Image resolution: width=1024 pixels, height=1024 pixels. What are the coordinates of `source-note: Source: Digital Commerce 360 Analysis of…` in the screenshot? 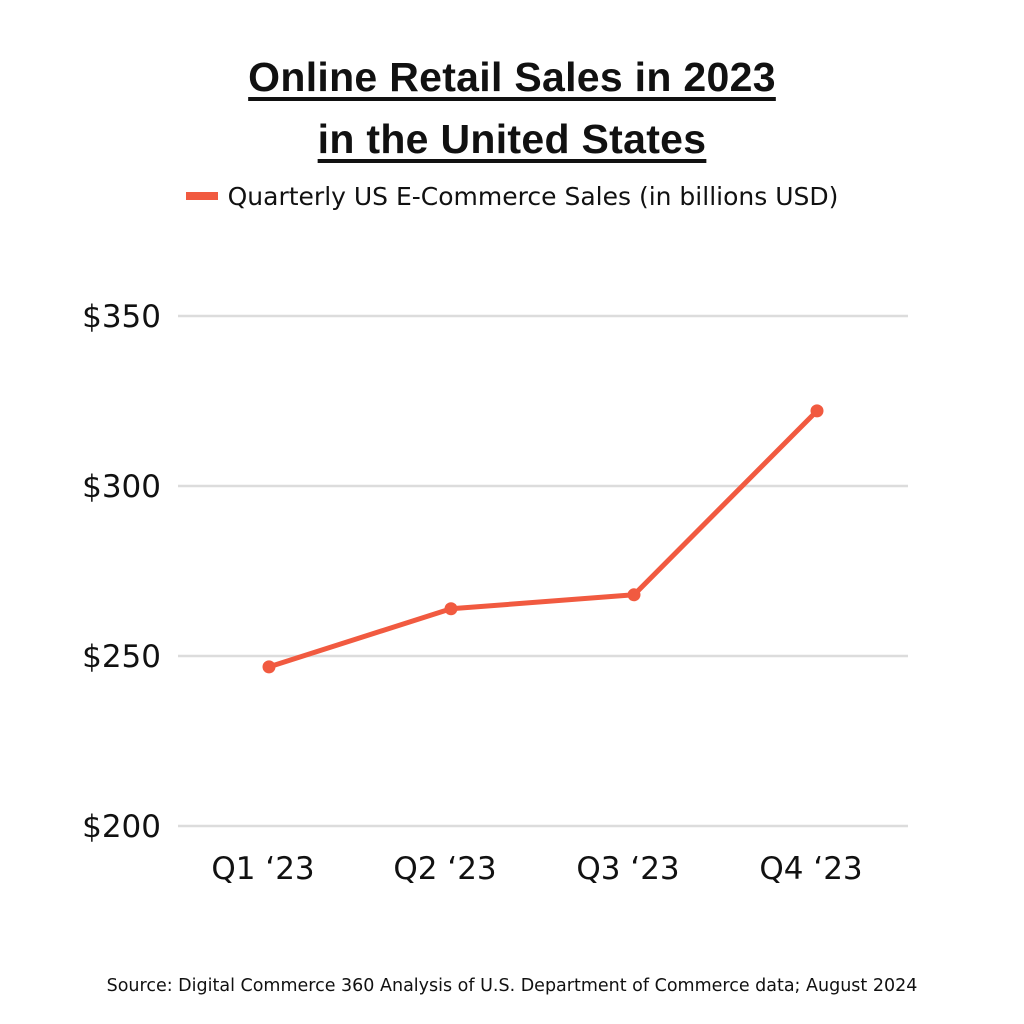 It's located at (512, 986).